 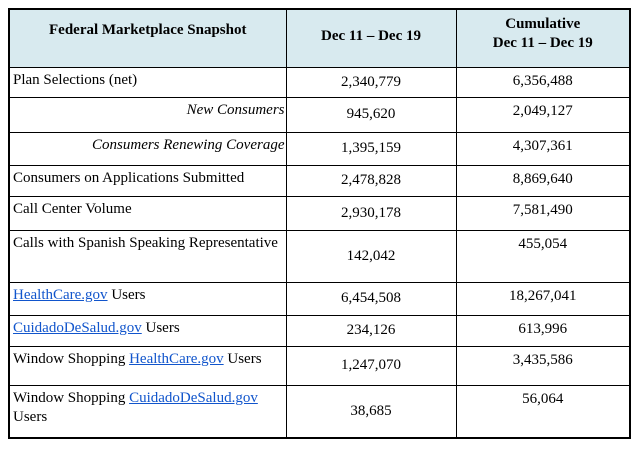 What do you see at coordinates (543, 24) in the screenshot?
I see `column-header-cumulative-line1: Cumulative` at bounding box center [543, 24].